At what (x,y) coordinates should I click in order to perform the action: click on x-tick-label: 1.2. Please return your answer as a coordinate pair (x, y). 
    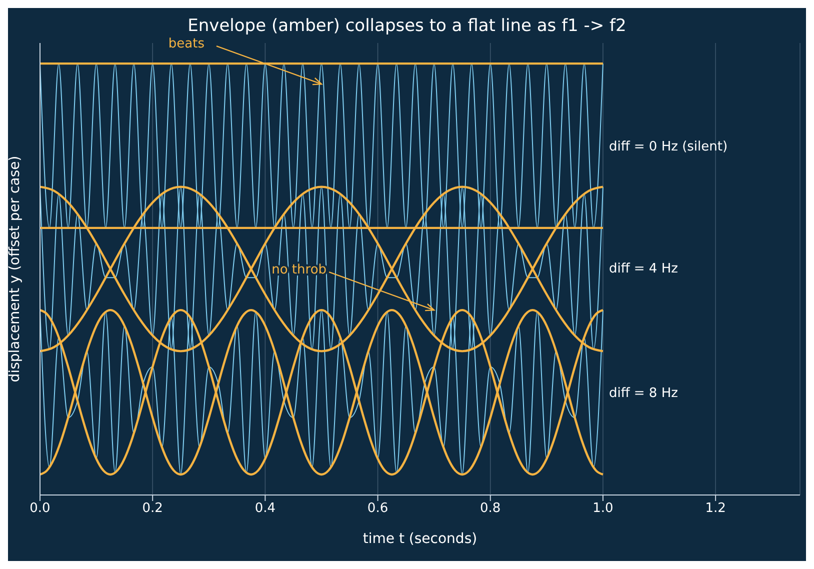
    Looking at the image, I should click on (715, 508).